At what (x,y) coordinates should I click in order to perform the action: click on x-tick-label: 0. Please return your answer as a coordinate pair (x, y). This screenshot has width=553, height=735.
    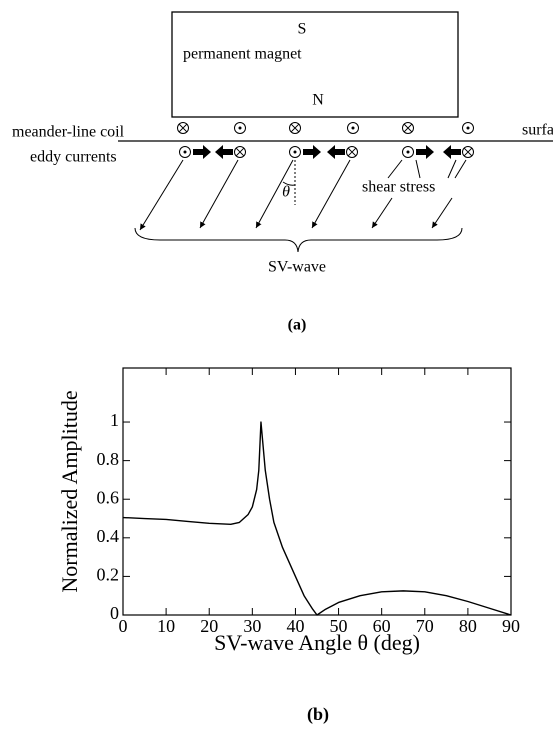
    Looking at the image, I should click on (123, 626).